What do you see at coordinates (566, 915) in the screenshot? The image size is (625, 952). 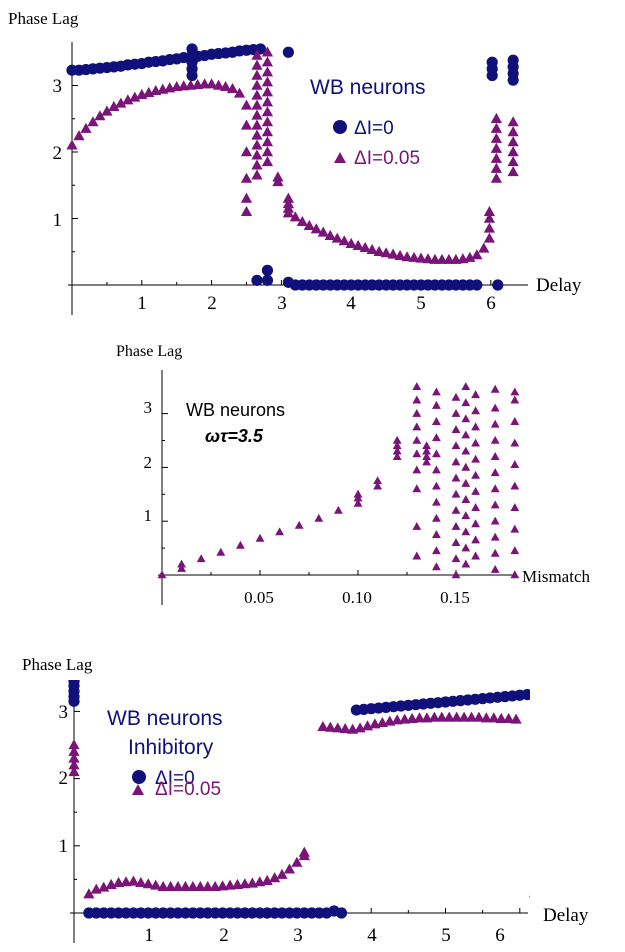 I see `xlabel: Delay` at bounding box center [566, 915].